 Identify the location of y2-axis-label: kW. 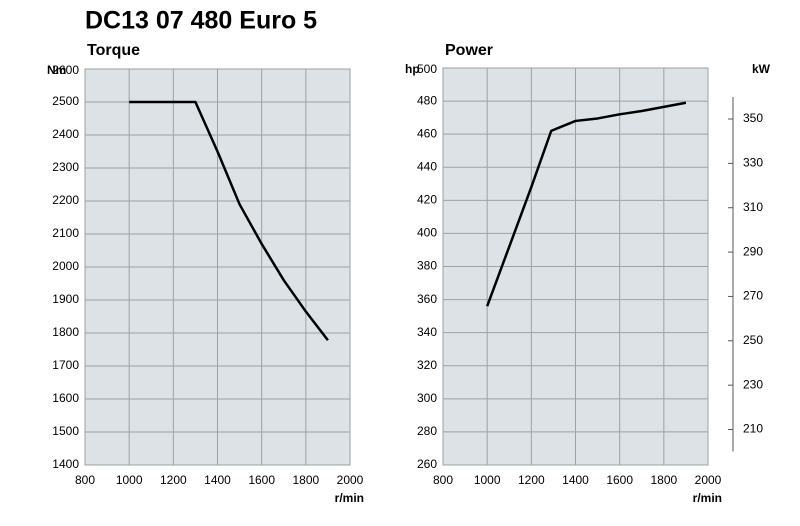
(761, 69).